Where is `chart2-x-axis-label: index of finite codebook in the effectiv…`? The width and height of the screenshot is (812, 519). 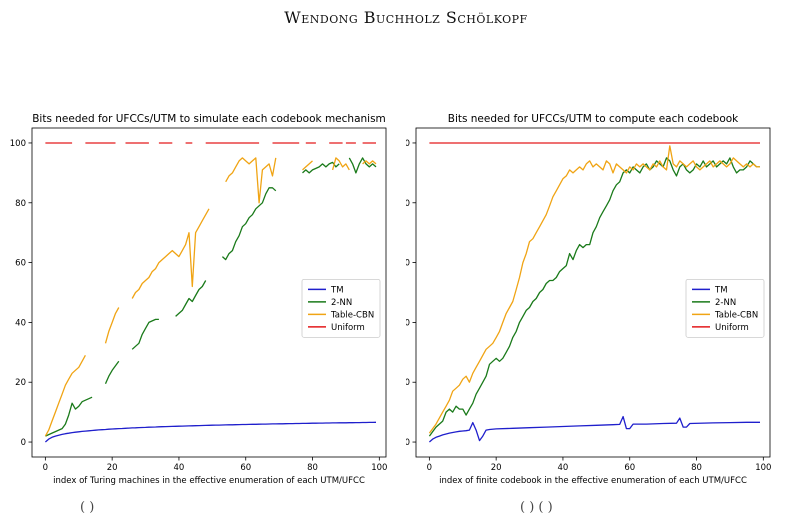
chart2-x-axis-label: index of finite codebook in the effectiv… is located at coordinates (593, 481).